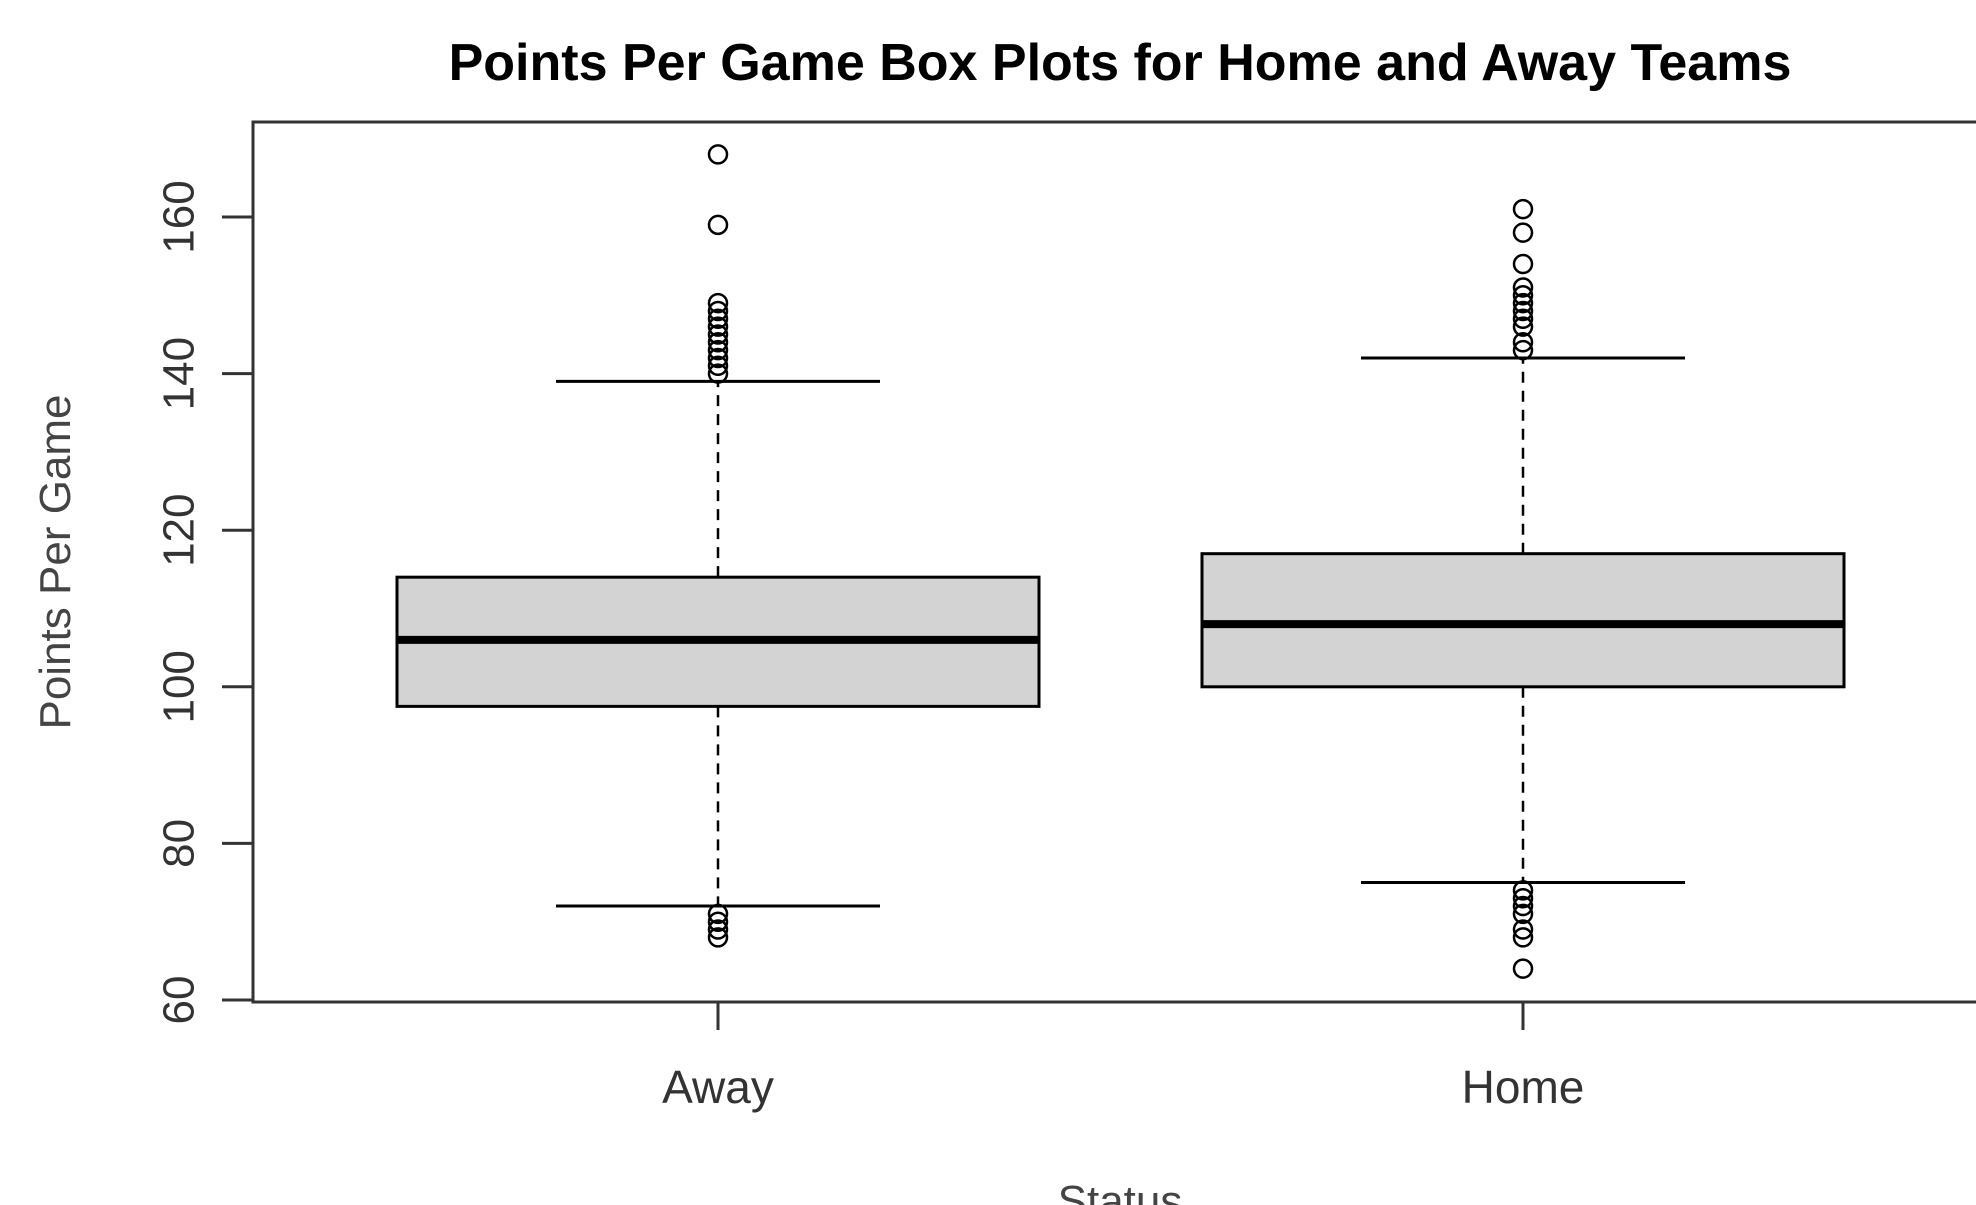 The height and width of the screenshot is (1205, 1976). What do you see at coordinates (1120, 1191) in the screenshot?
I see `x-axis-label: Status` at bounding box center [1120, 1191].